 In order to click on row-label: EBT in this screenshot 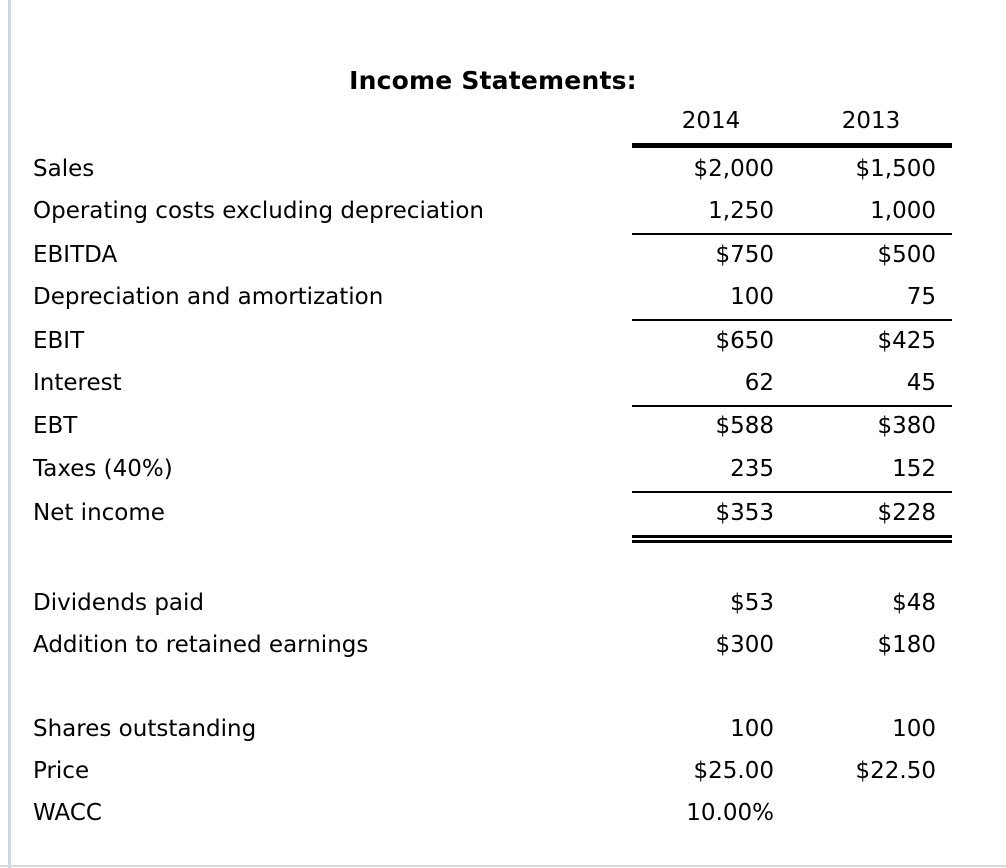, I will do `click(55, 426)`.